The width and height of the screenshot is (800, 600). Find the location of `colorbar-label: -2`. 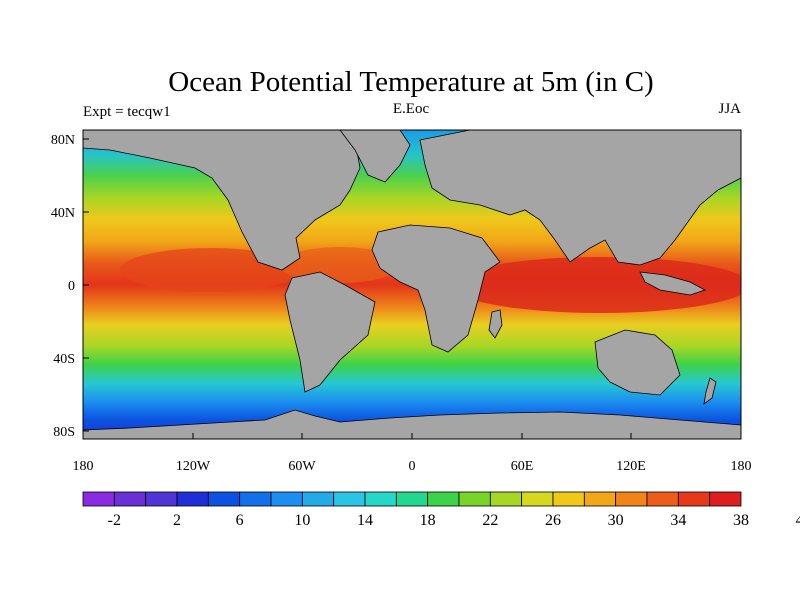

colorbar-label: -2 is located at coordinates (114, 520).